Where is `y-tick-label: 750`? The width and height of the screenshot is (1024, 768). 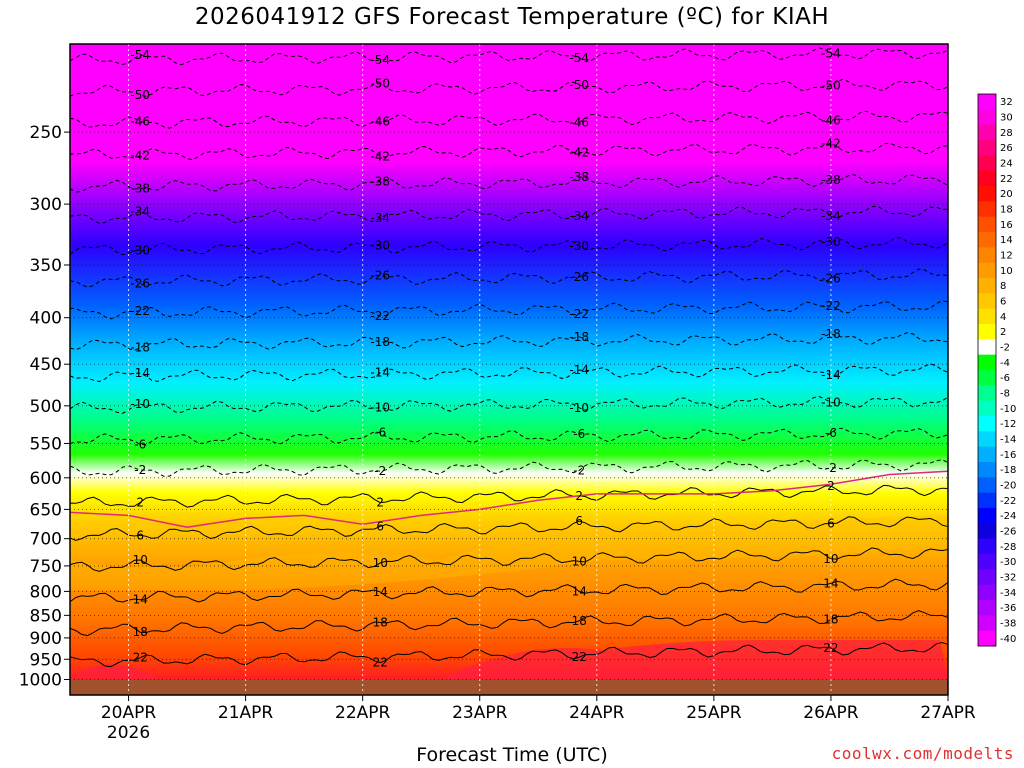 y-tick-label: 750 is located at coordinates (46, 567).